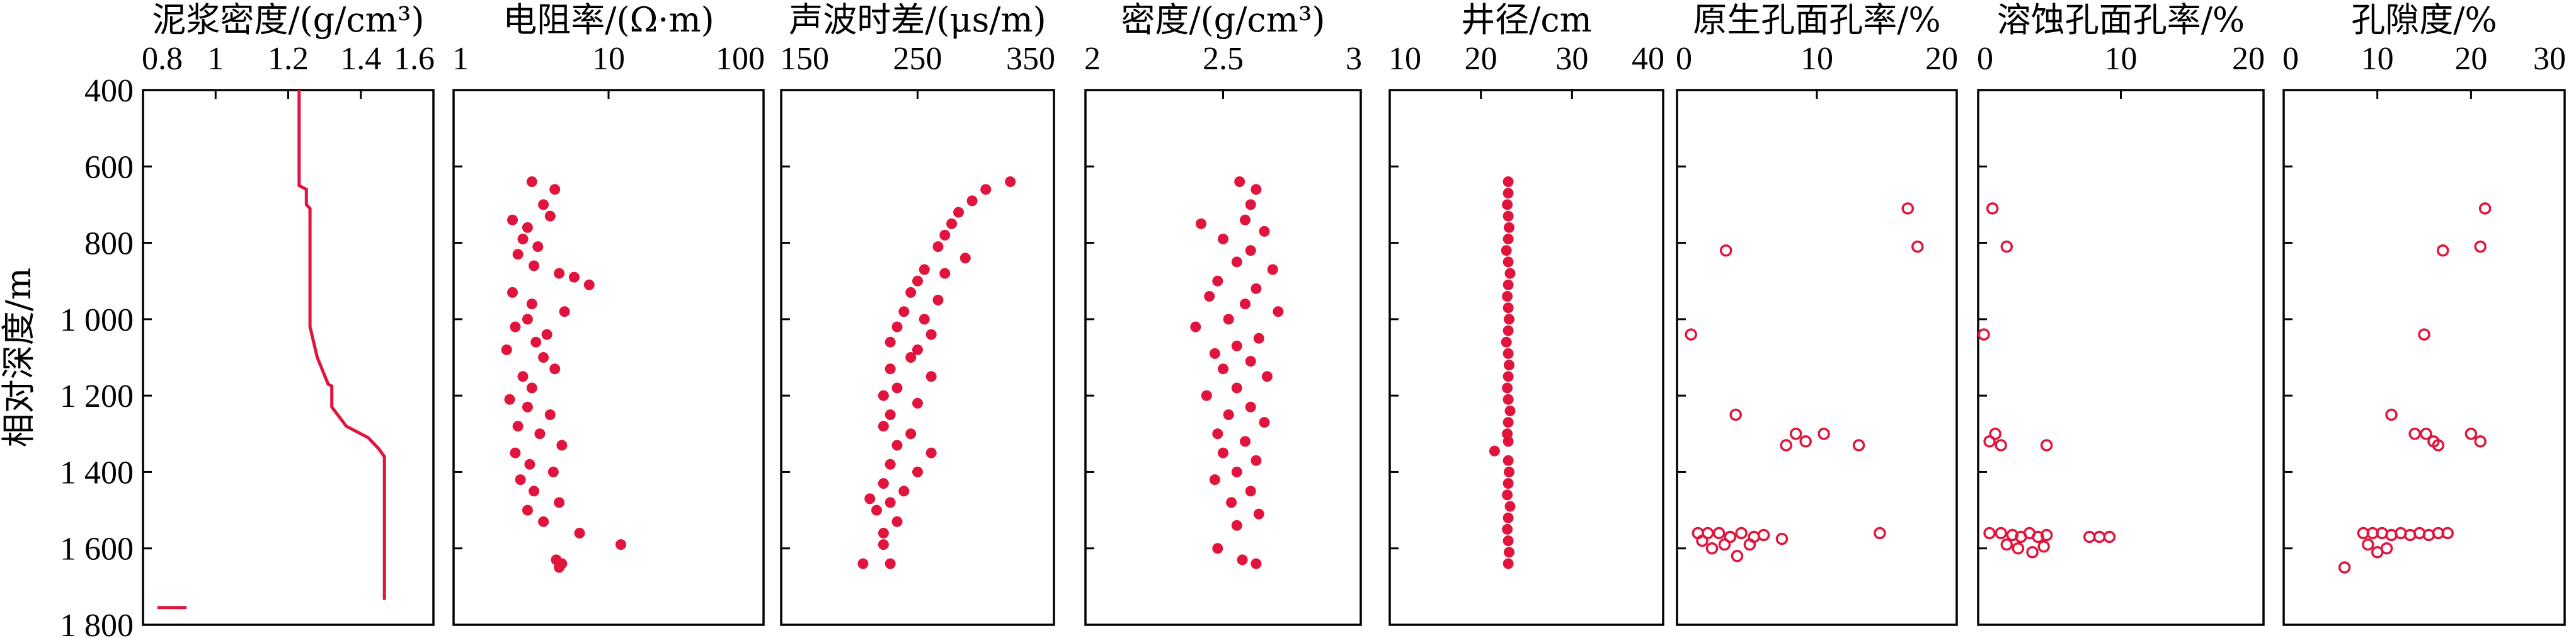 The width and height of the screenshot is (2576, 638). What do you see at coordinates (1481, 59) in the screenshot?
I see `x-tick-label: 20` at bounding box center [1481, 59].